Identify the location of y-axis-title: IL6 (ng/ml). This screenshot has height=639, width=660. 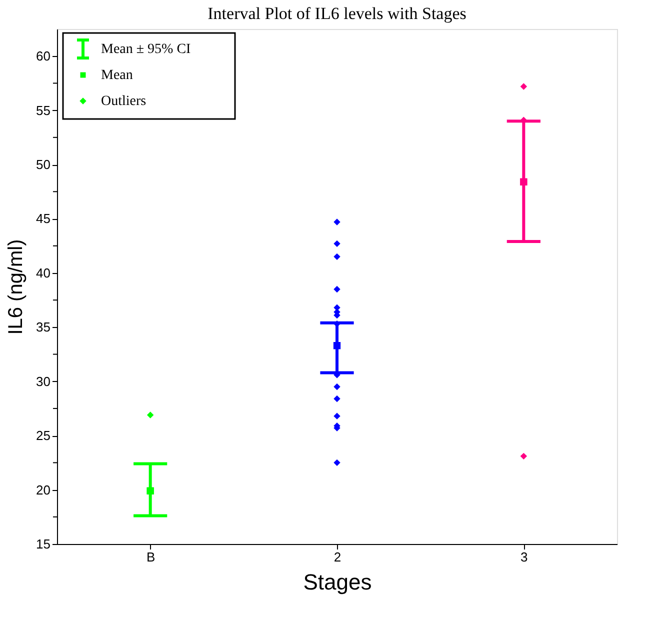
(16, 287).